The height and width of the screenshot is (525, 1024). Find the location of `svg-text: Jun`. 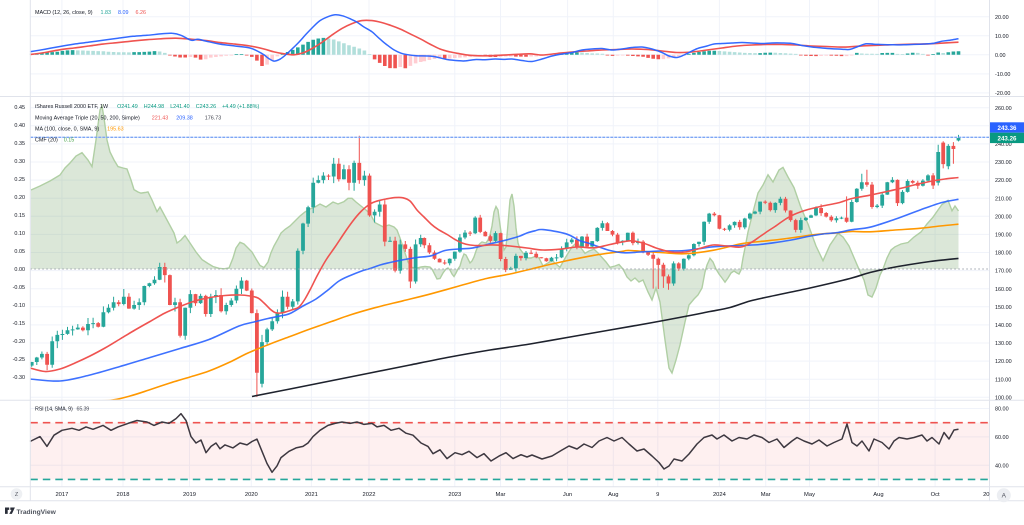

svg-text: Jun is located at coordinates (567, 495).